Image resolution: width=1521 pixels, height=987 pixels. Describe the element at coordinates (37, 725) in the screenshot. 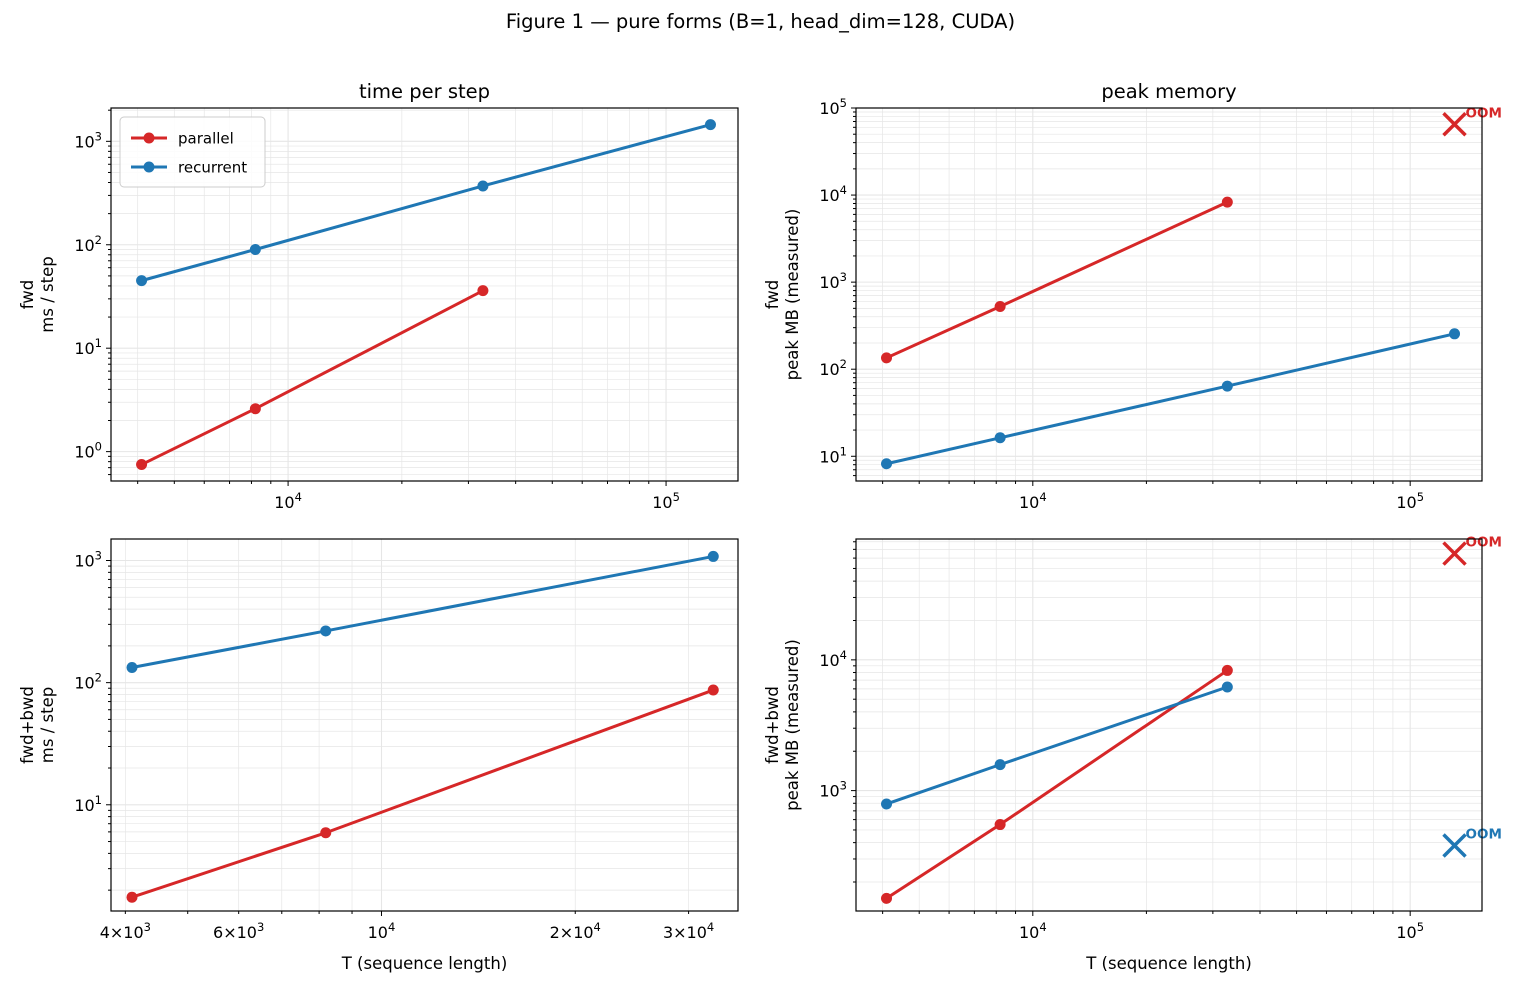

I see `y-axis-label: fwd+bwdms / step` at that location.